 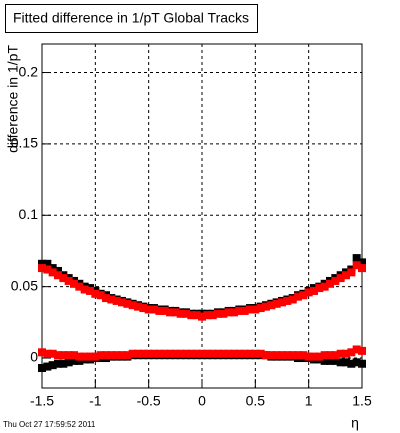 I want to click on x-tick-label: -1, so click(x=95, y=401).